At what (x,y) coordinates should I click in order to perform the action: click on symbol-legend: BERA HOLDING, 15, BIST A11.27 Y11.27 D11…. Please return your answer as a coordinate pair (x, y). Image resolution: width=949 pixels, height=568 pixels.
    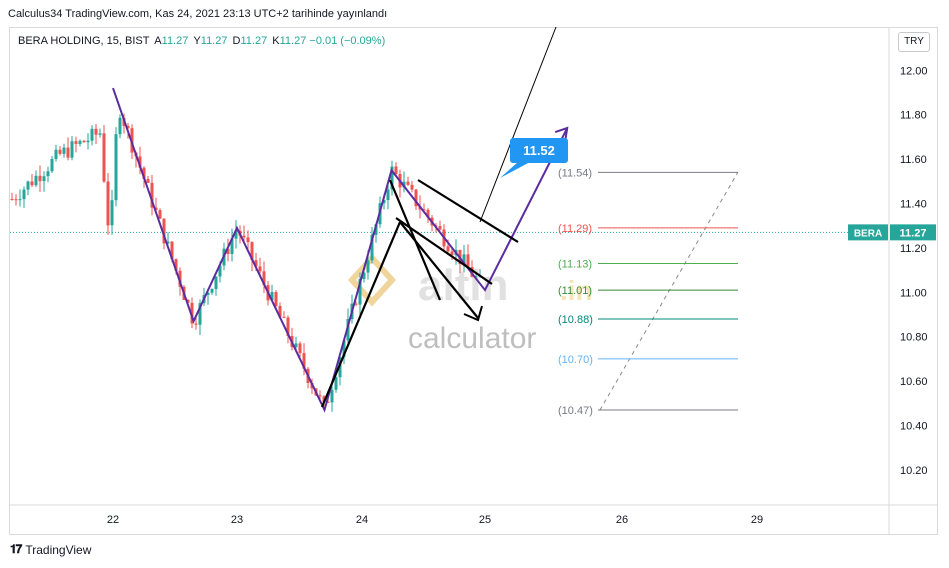
    Looking at the image, I should click on (201, 41).